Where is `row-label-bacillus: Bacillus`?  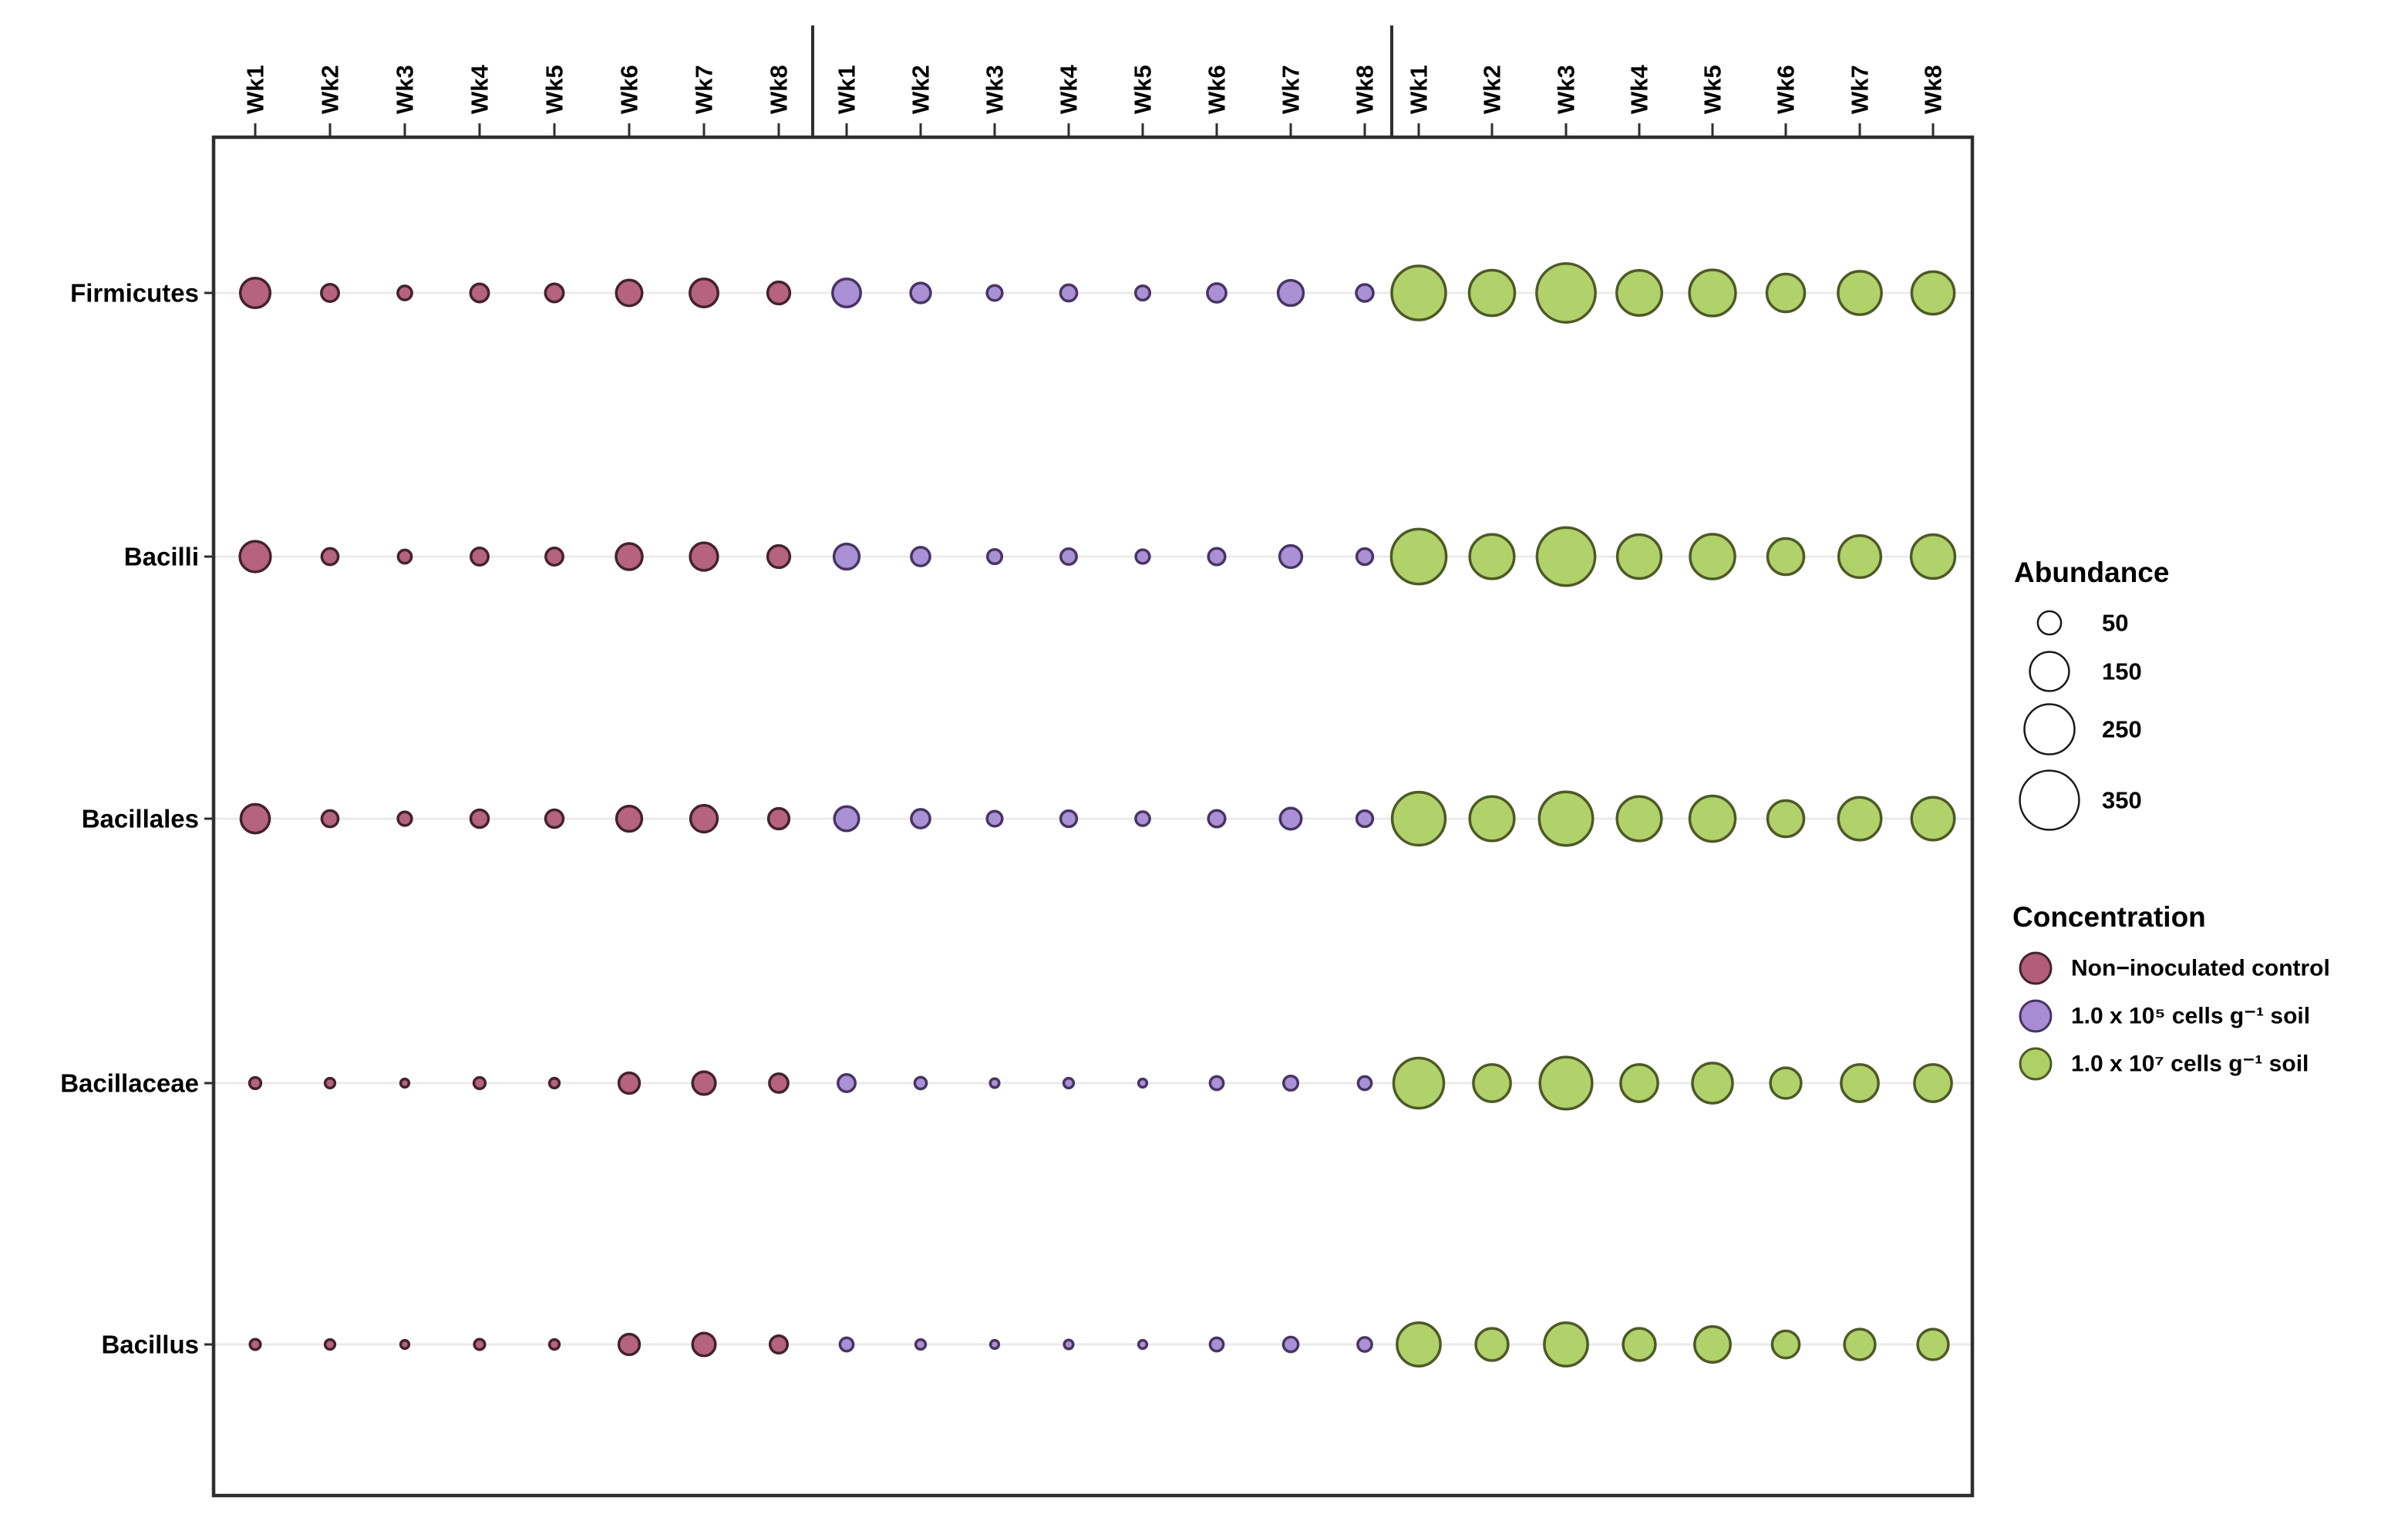 row-label-bacillus: Bacillus is located at coordinates (150, 1345).